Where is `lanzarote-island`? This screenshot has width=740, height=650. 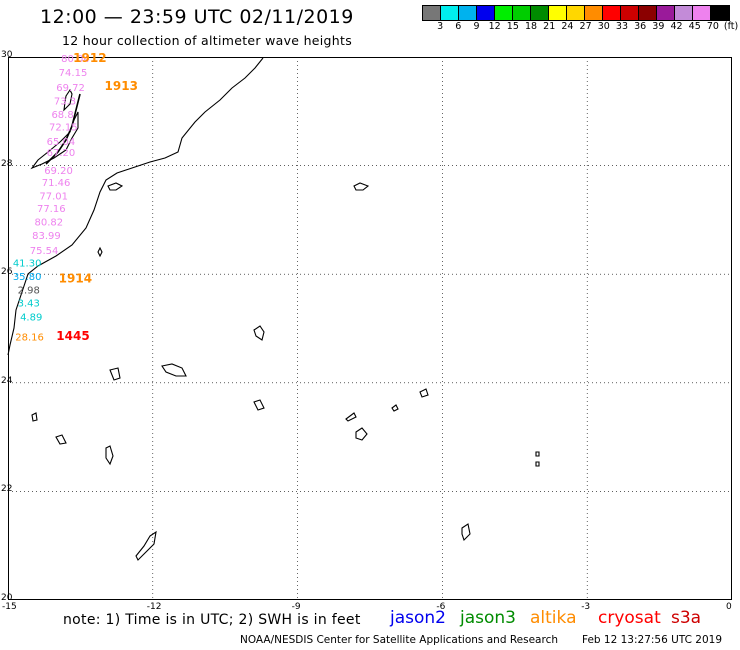
lanzarote-island is located at coordinates (68, 100).